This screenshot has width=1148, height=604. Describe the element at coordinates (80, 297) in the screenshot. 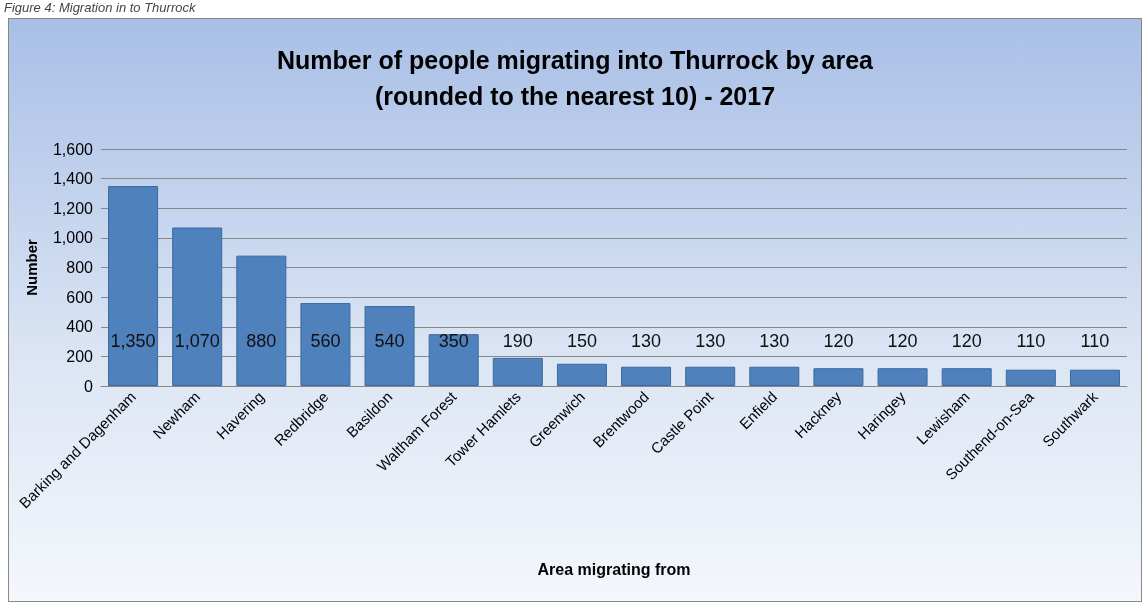

I see `y-tick-label: 600` at that location.